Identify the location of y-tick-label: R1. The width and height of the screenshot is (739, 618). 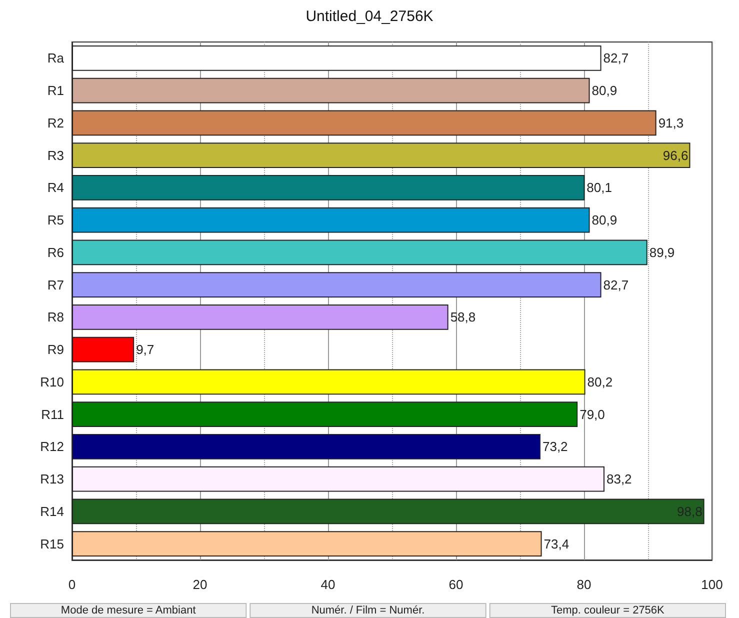
(55, 90).